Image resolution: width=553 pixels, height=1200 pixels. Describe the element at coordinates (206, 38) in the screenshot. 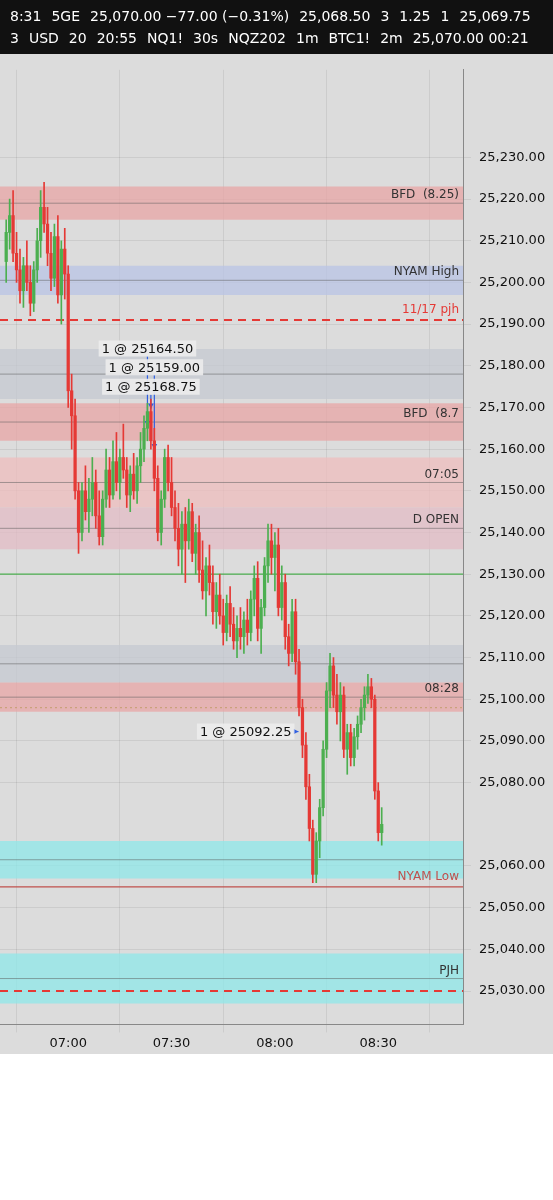

I see `text: 30s` at that location.